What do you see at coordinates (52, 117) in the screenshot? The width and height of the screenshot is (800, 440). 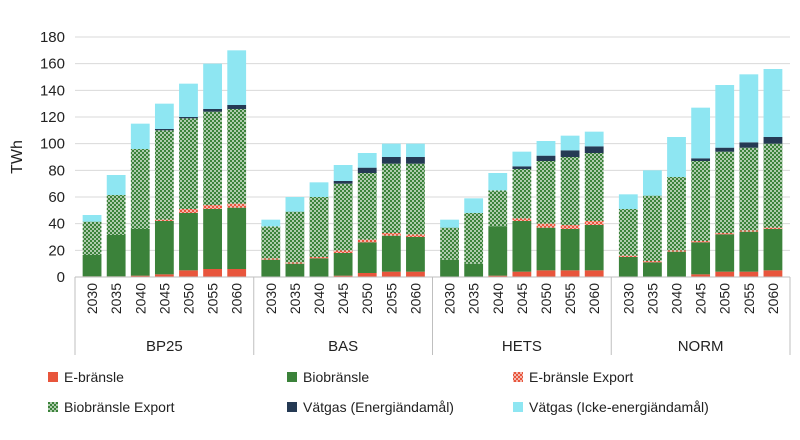 I see `y-tick-label: 120` at bounding box center [52, 117].